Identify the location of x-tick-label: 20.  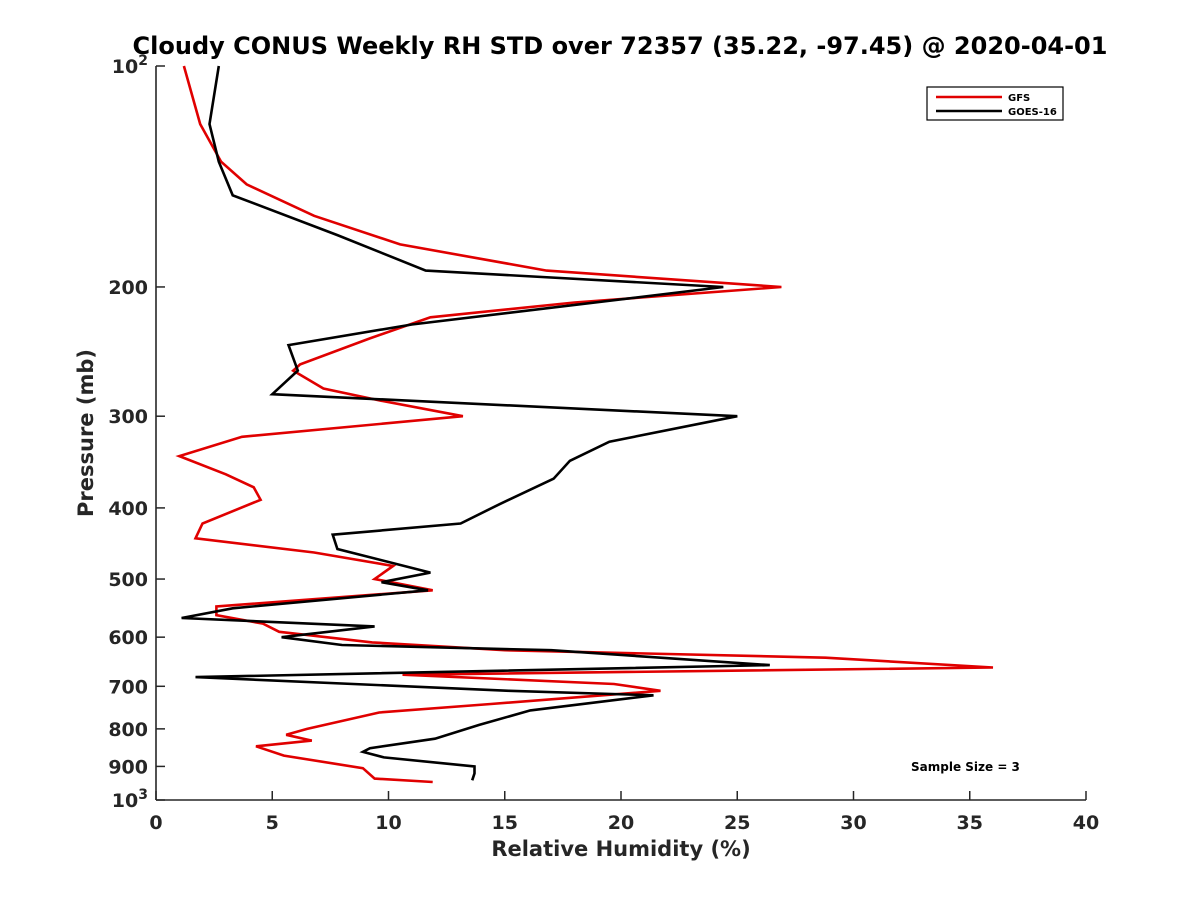
(621, 823).